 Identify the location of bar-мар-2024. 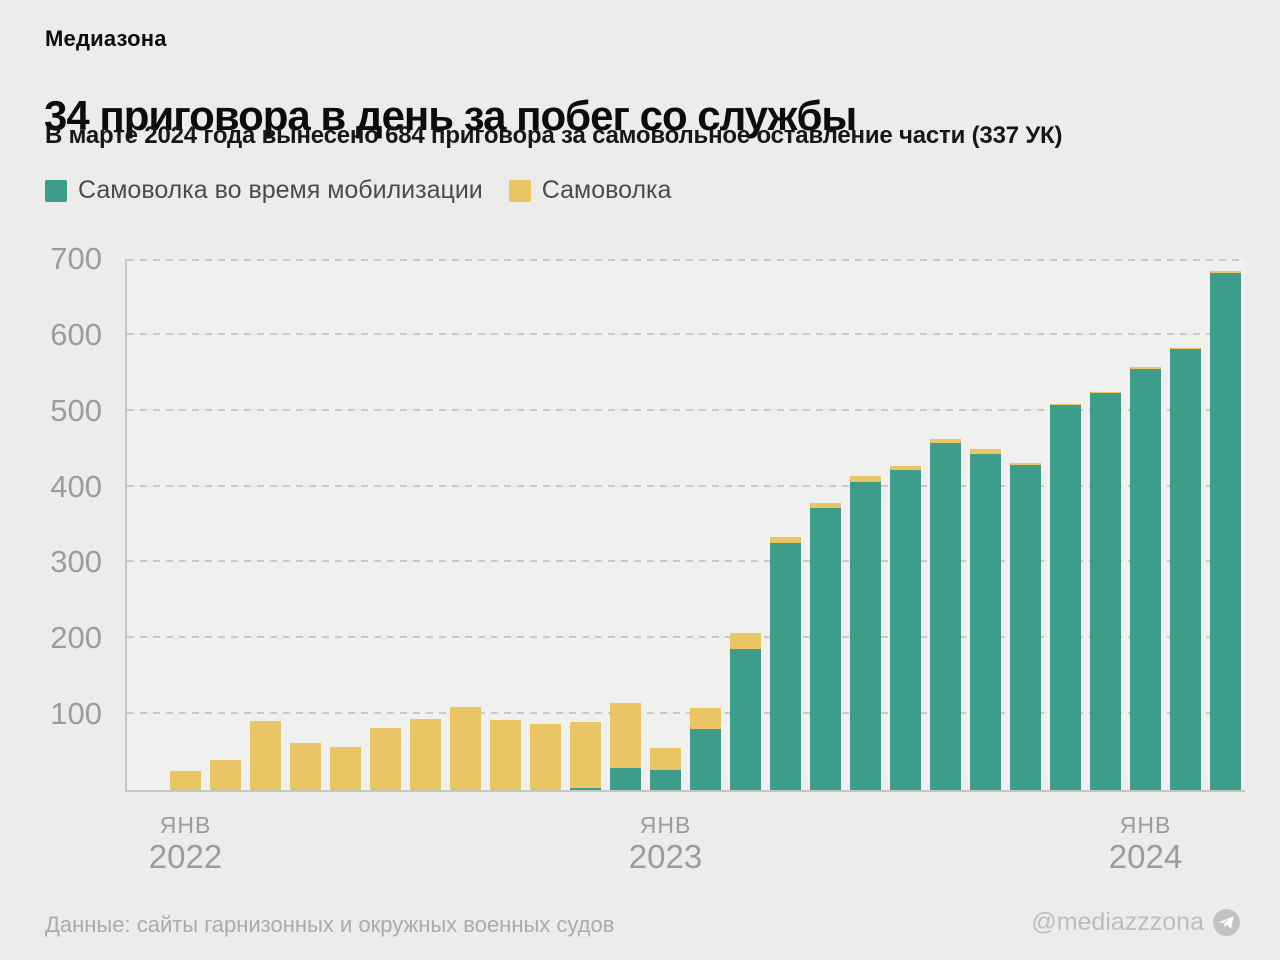
(1225, 530).